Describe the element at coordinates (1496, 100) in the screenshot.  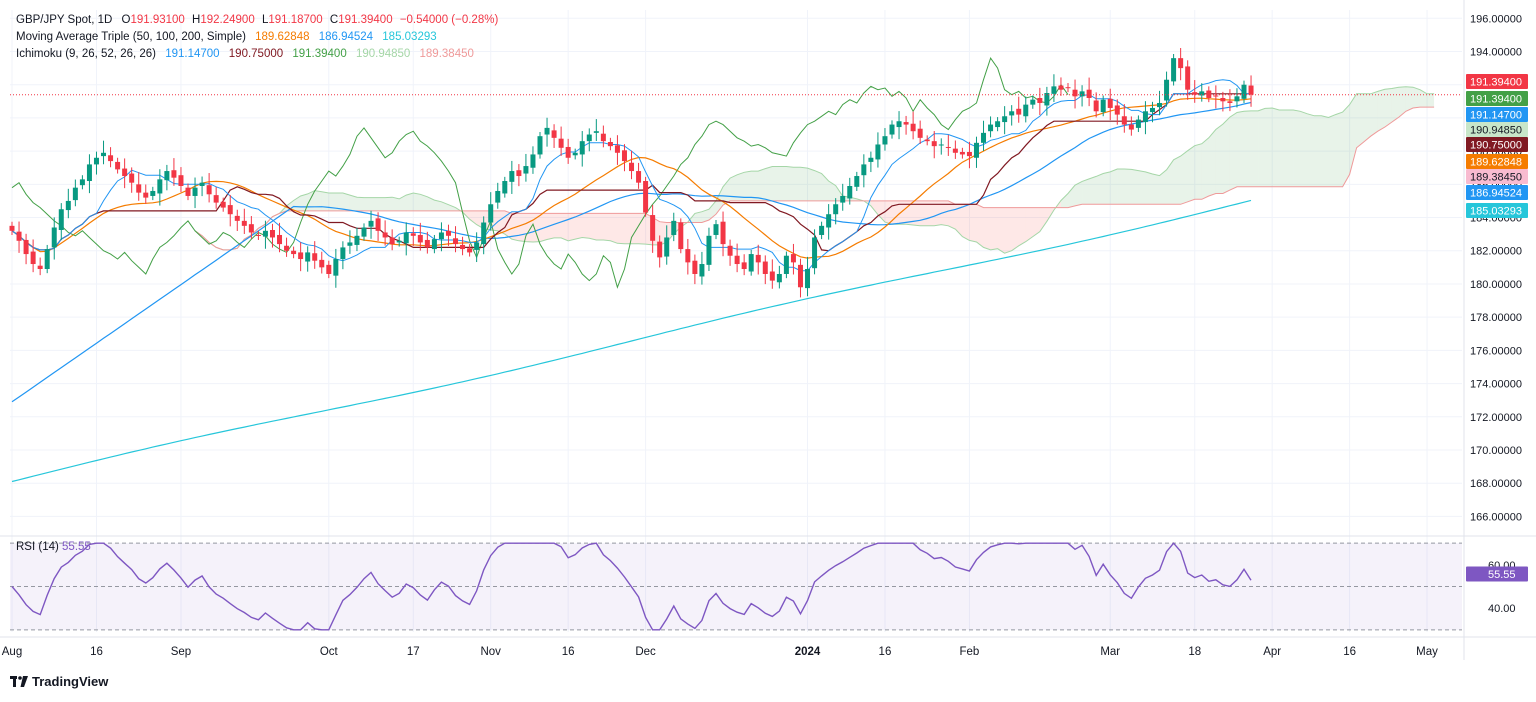
I see `badge-label: 191.39400` at that location.